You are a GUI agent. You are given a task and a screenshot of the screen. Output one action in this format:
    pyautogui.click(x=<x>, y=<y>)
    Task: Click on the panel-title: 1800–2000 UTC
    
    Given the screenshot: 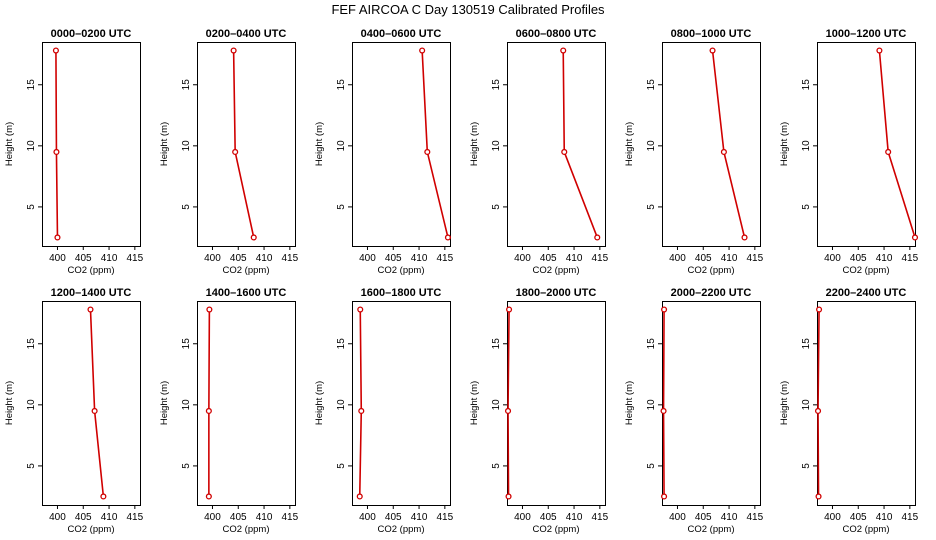 What is the action you would take?
    pyautogui.click(x=556, y=293)
    